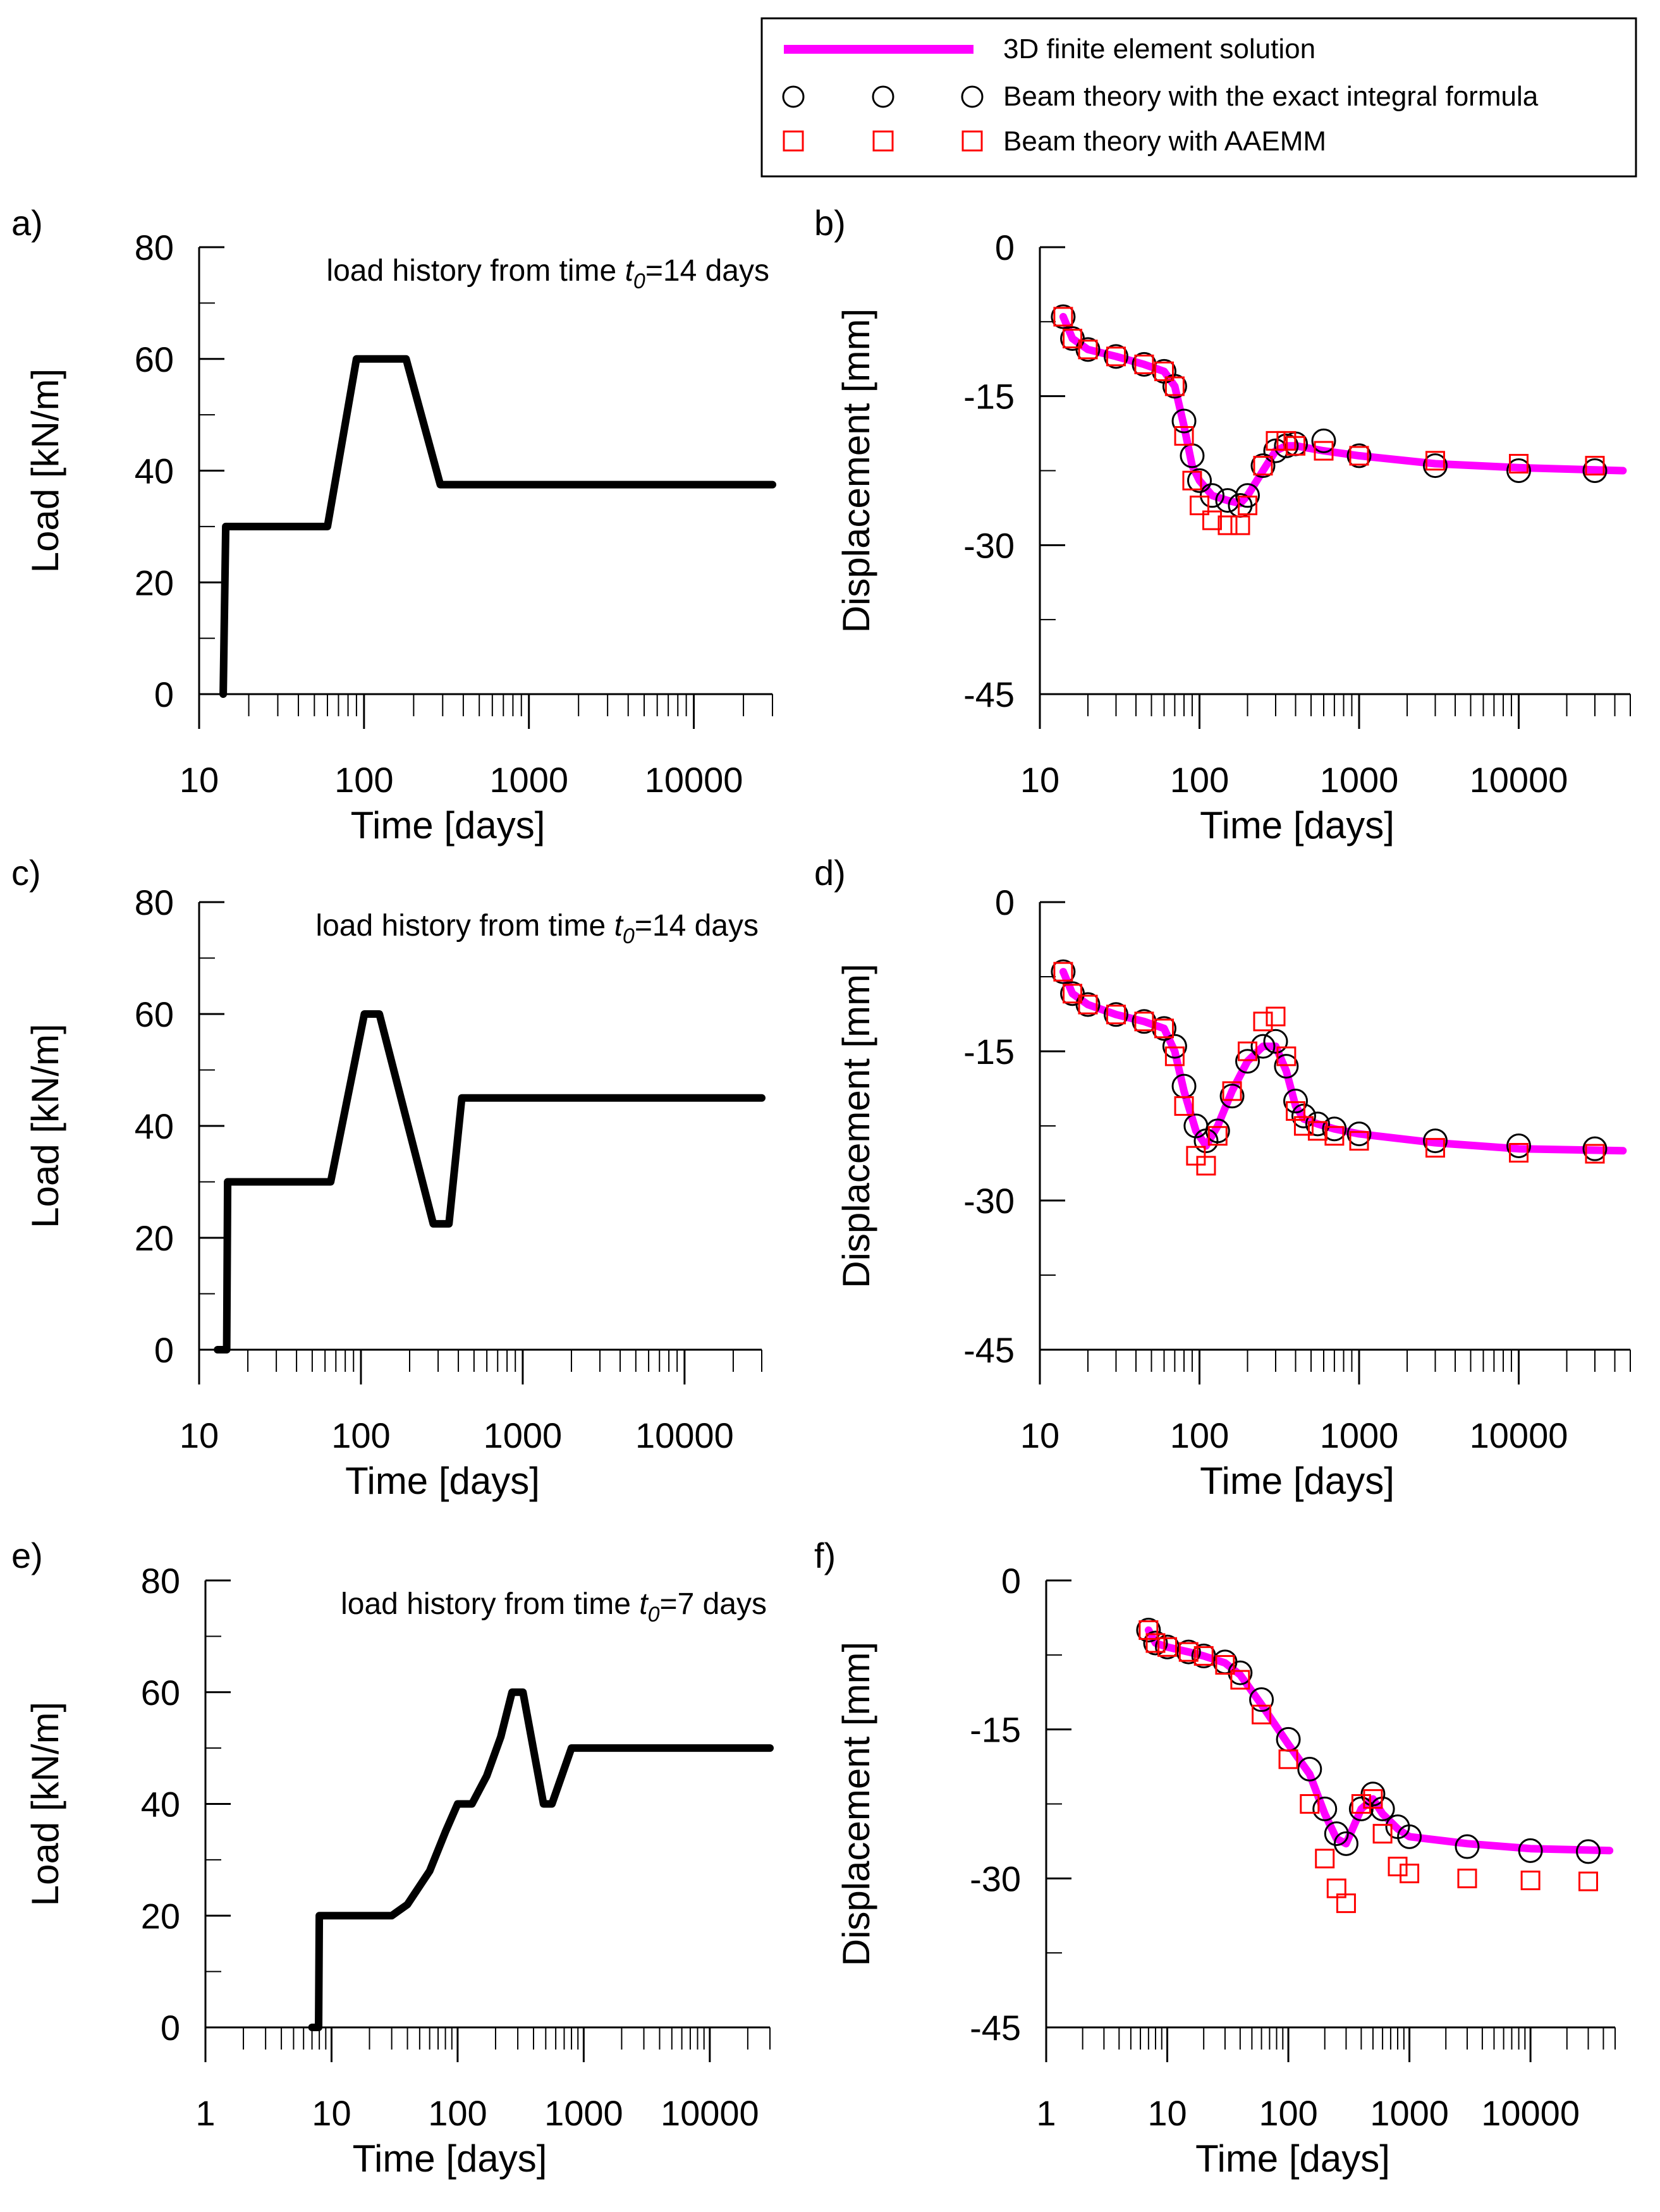 This screenshot has width=1660, height=2212. What do you see at coordinates (989, 1052) in the screenshot?
I see `y-tick-label: -15` at bounding box center [989, 1052].